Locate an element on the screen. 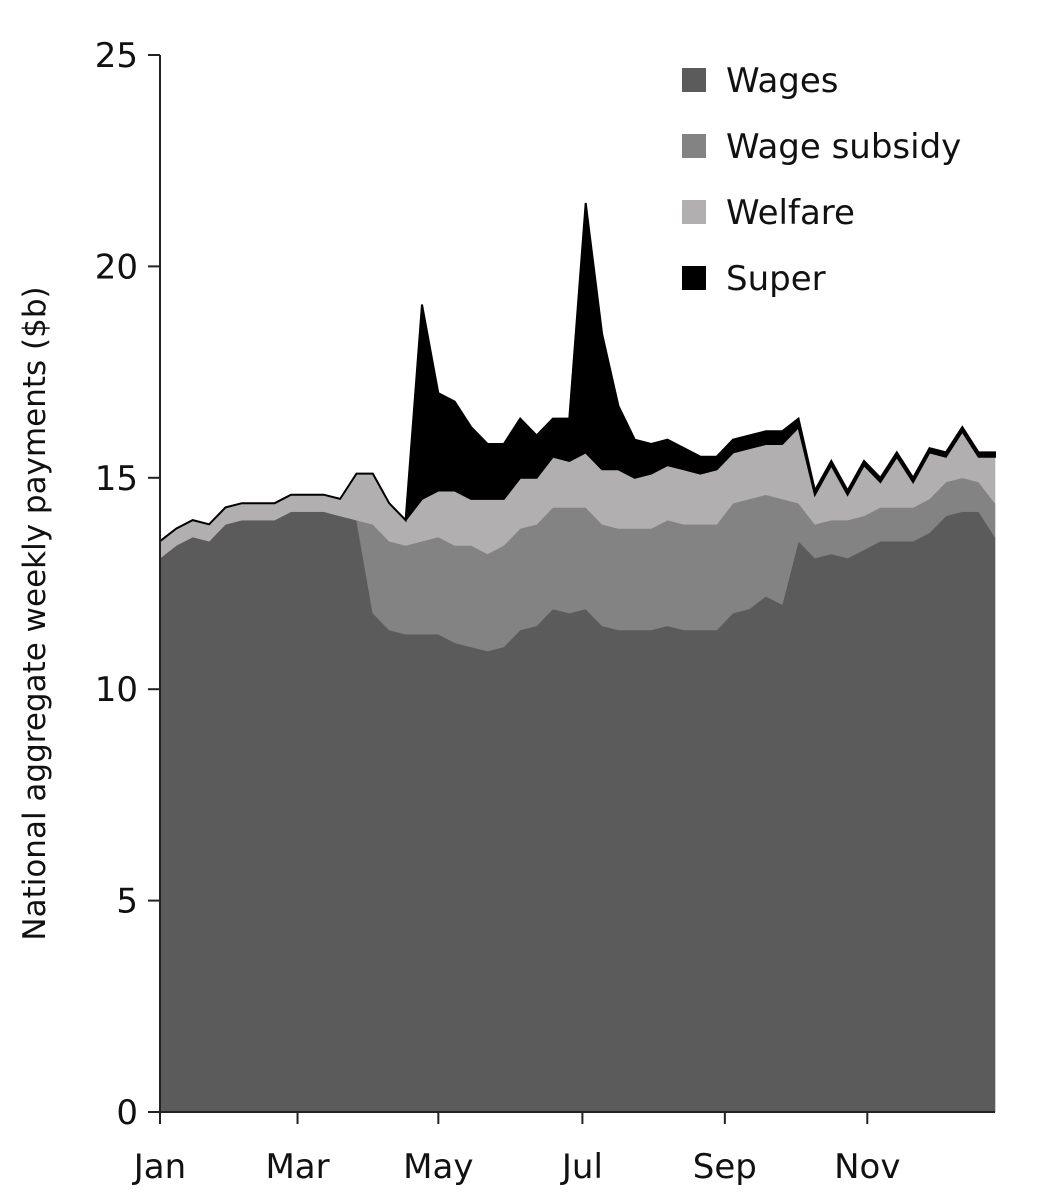 The width and height of the screenshot is (1051, 1200). legend-label: Welfare is located at coordinates (790, 213).